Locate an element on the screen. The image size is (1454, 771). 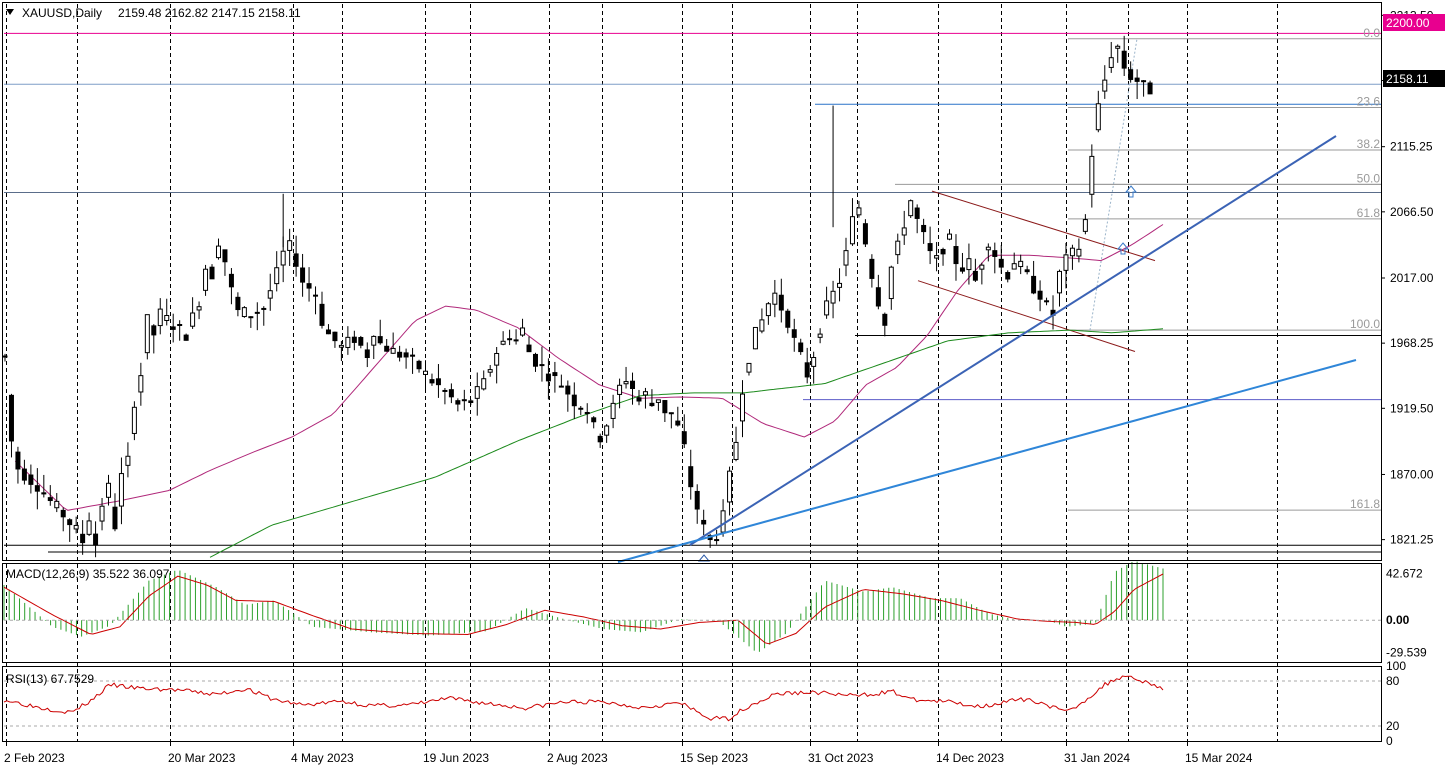
macd-tick-label: 42.672 is located at coordinates (1404, 573).